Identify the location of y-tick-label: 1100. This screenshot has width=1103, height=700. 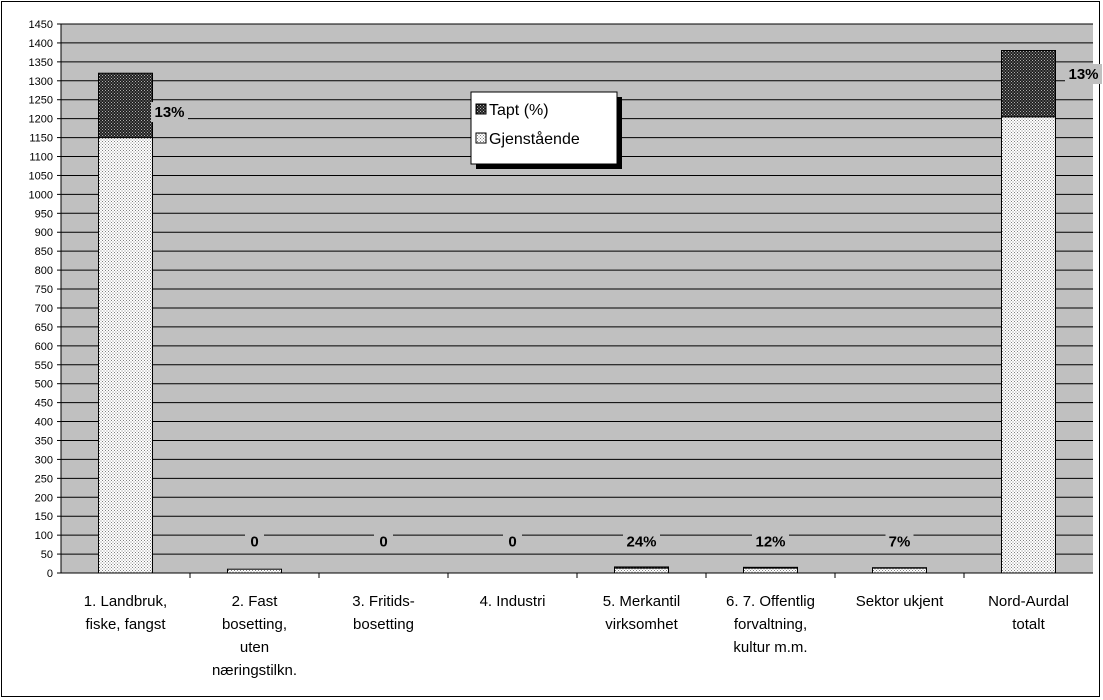
(41, 158).